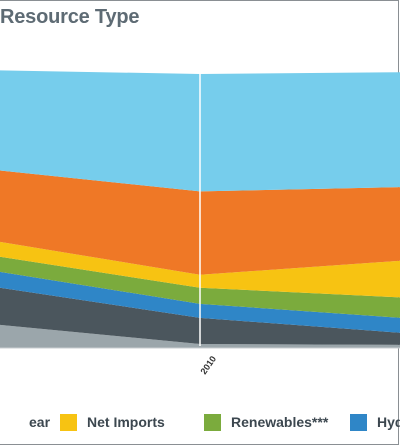 This screenshot has width=400, height=445. I want to click on x-tick-label: 2010, so click(208, 365).